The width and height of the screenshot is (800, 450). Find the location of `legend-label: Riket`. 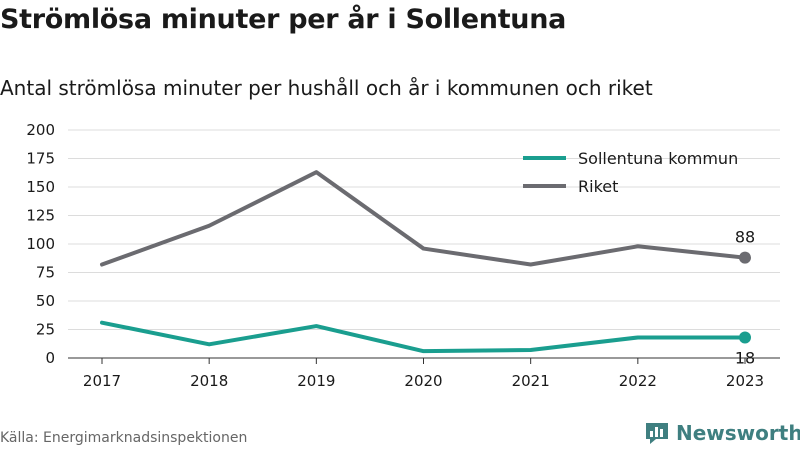

legend-label: Riket is located at coordinates (598, 186).